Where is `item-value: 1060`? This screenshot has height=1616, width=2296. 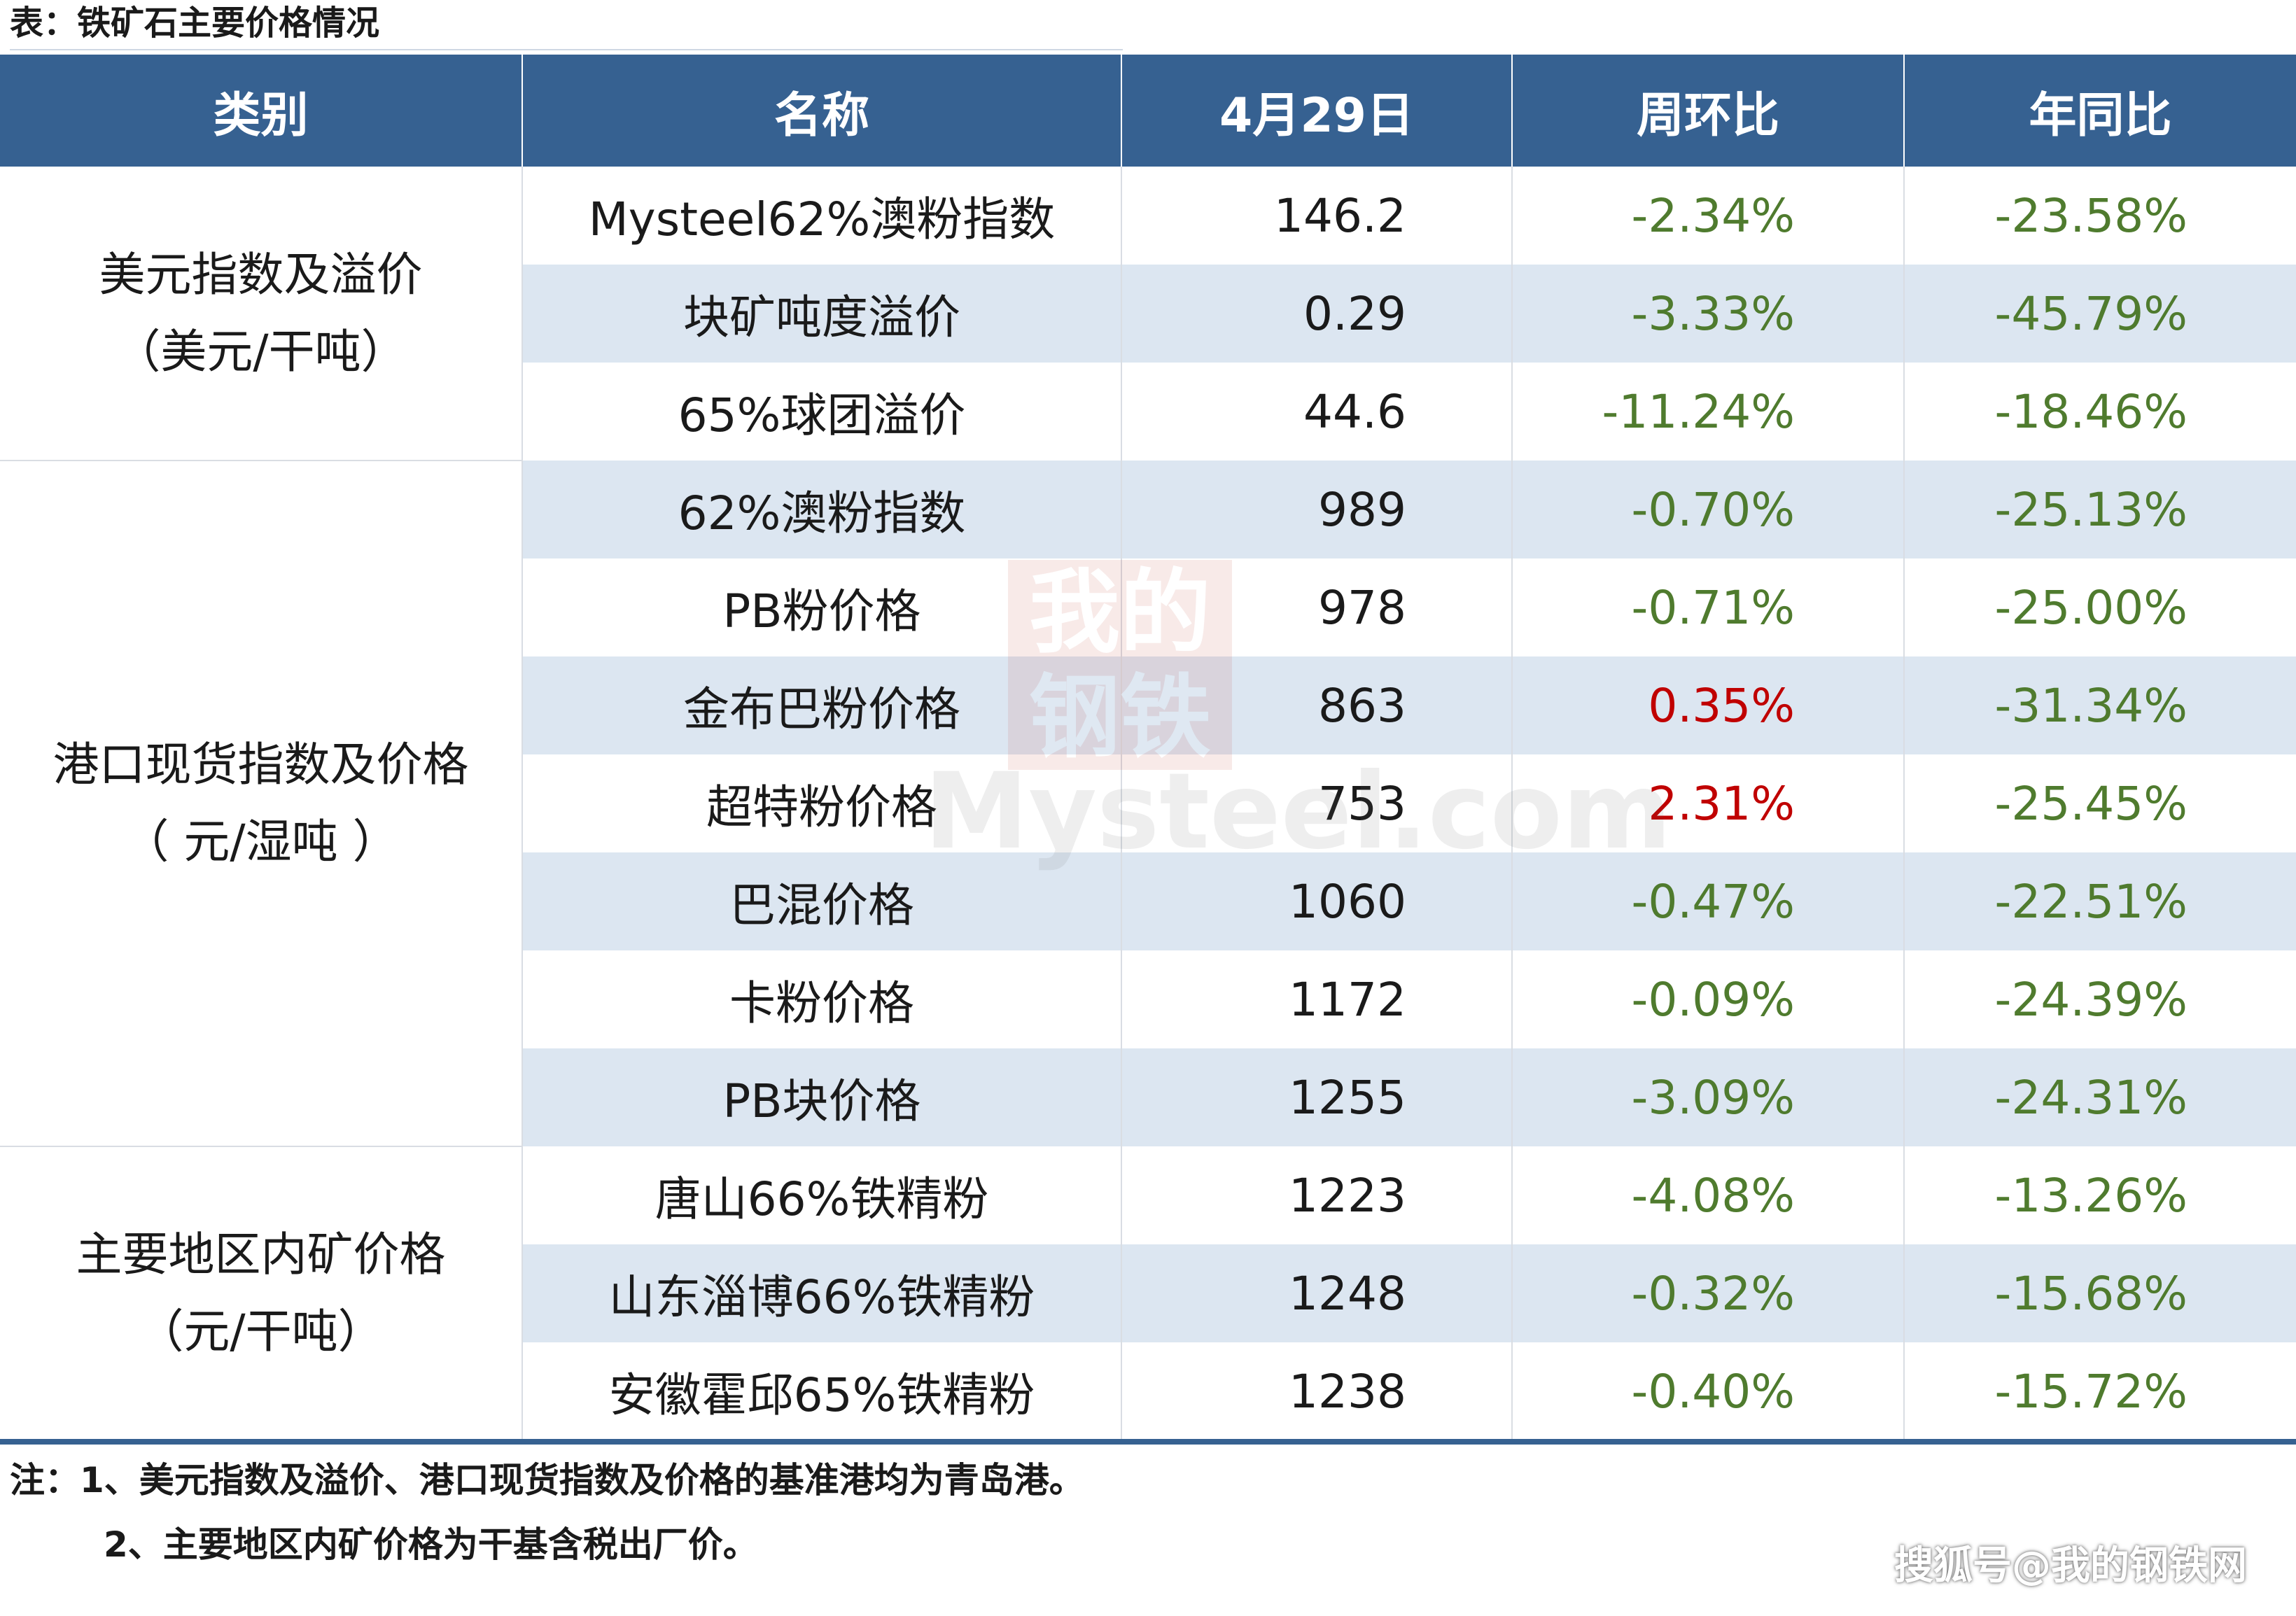 item-value: 1060 is located at coordinates (1317, 901).